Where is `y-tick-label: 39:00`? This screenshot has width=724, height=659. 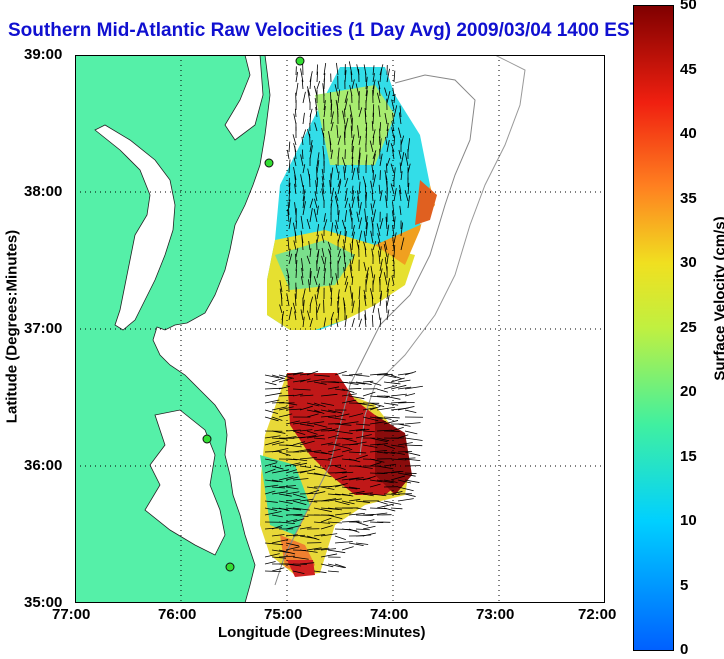 y-tick-label: 39:00 is located at coordinates (43, 54).